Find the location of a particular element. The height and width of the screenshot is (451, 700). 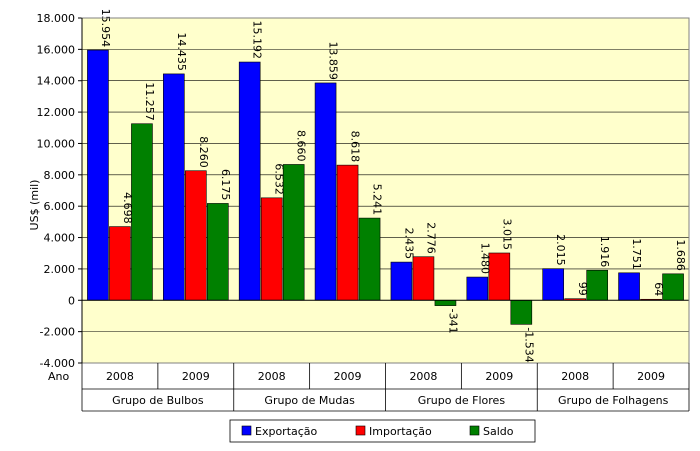

data-label: -341 is located at coordinates (452, 321).